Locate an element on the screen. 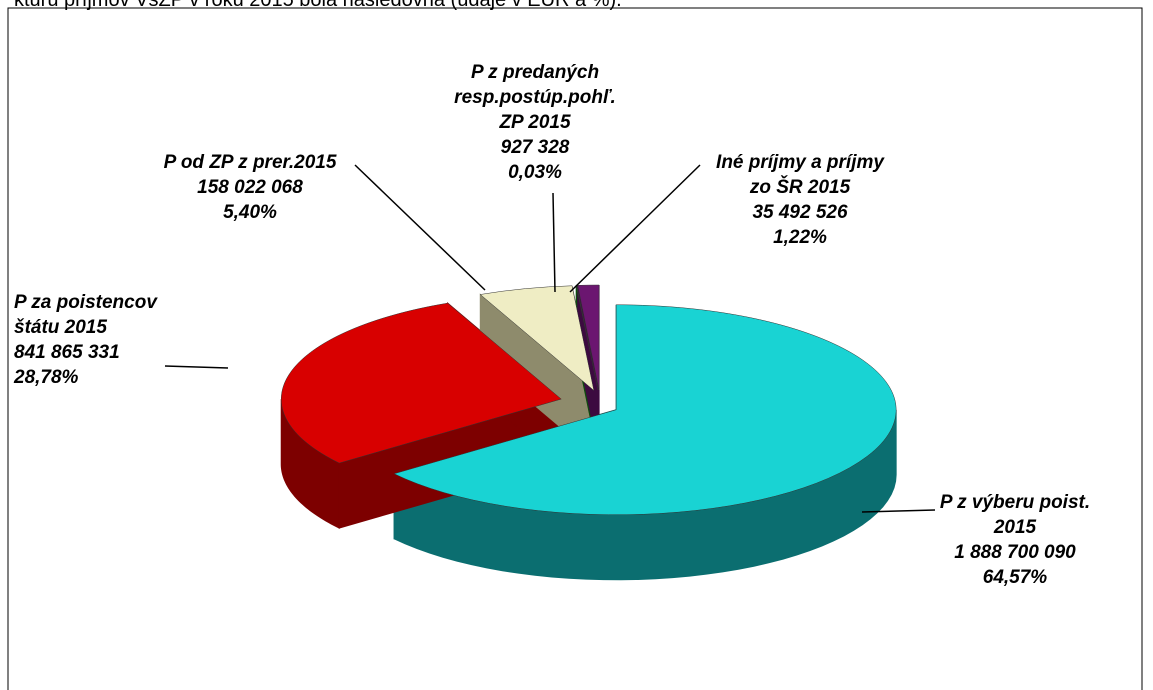 This screenshot has height=690, width=1153. data-label: 2015 is located at coordinates (1015, 527).